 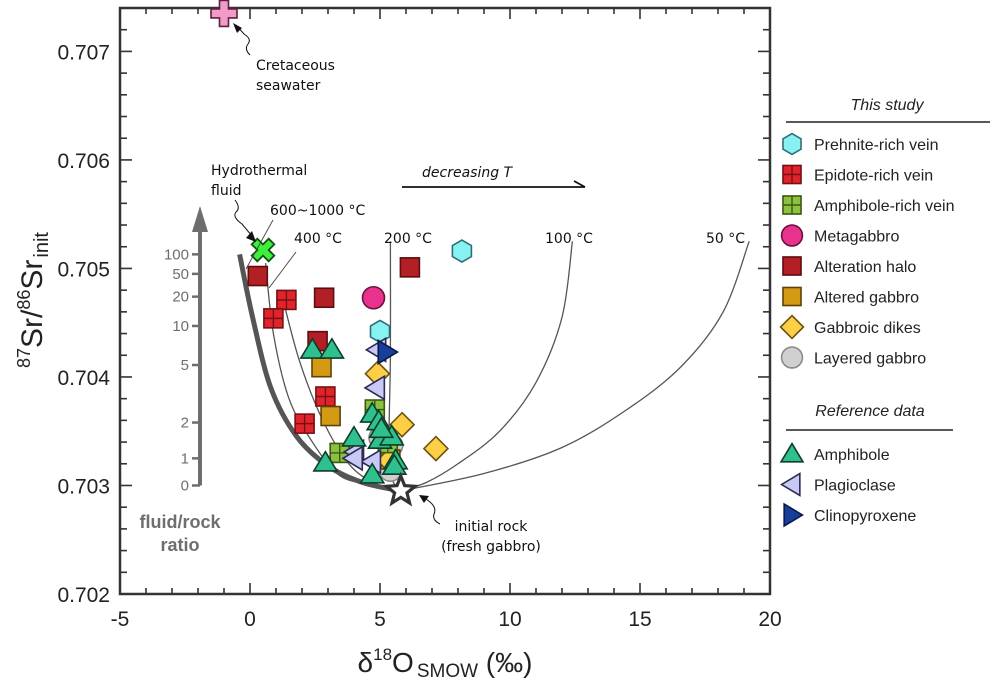 I want to click on x-tick-label: 20, so click(x=769, y=619).